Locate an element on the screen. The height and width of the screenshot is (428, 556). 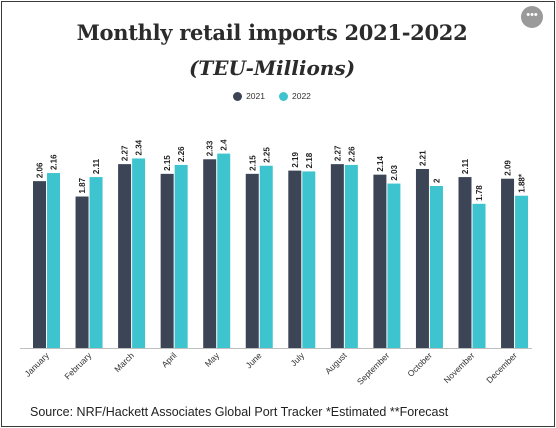
legend-swatch-2021 is located at coordinates (238, 96).